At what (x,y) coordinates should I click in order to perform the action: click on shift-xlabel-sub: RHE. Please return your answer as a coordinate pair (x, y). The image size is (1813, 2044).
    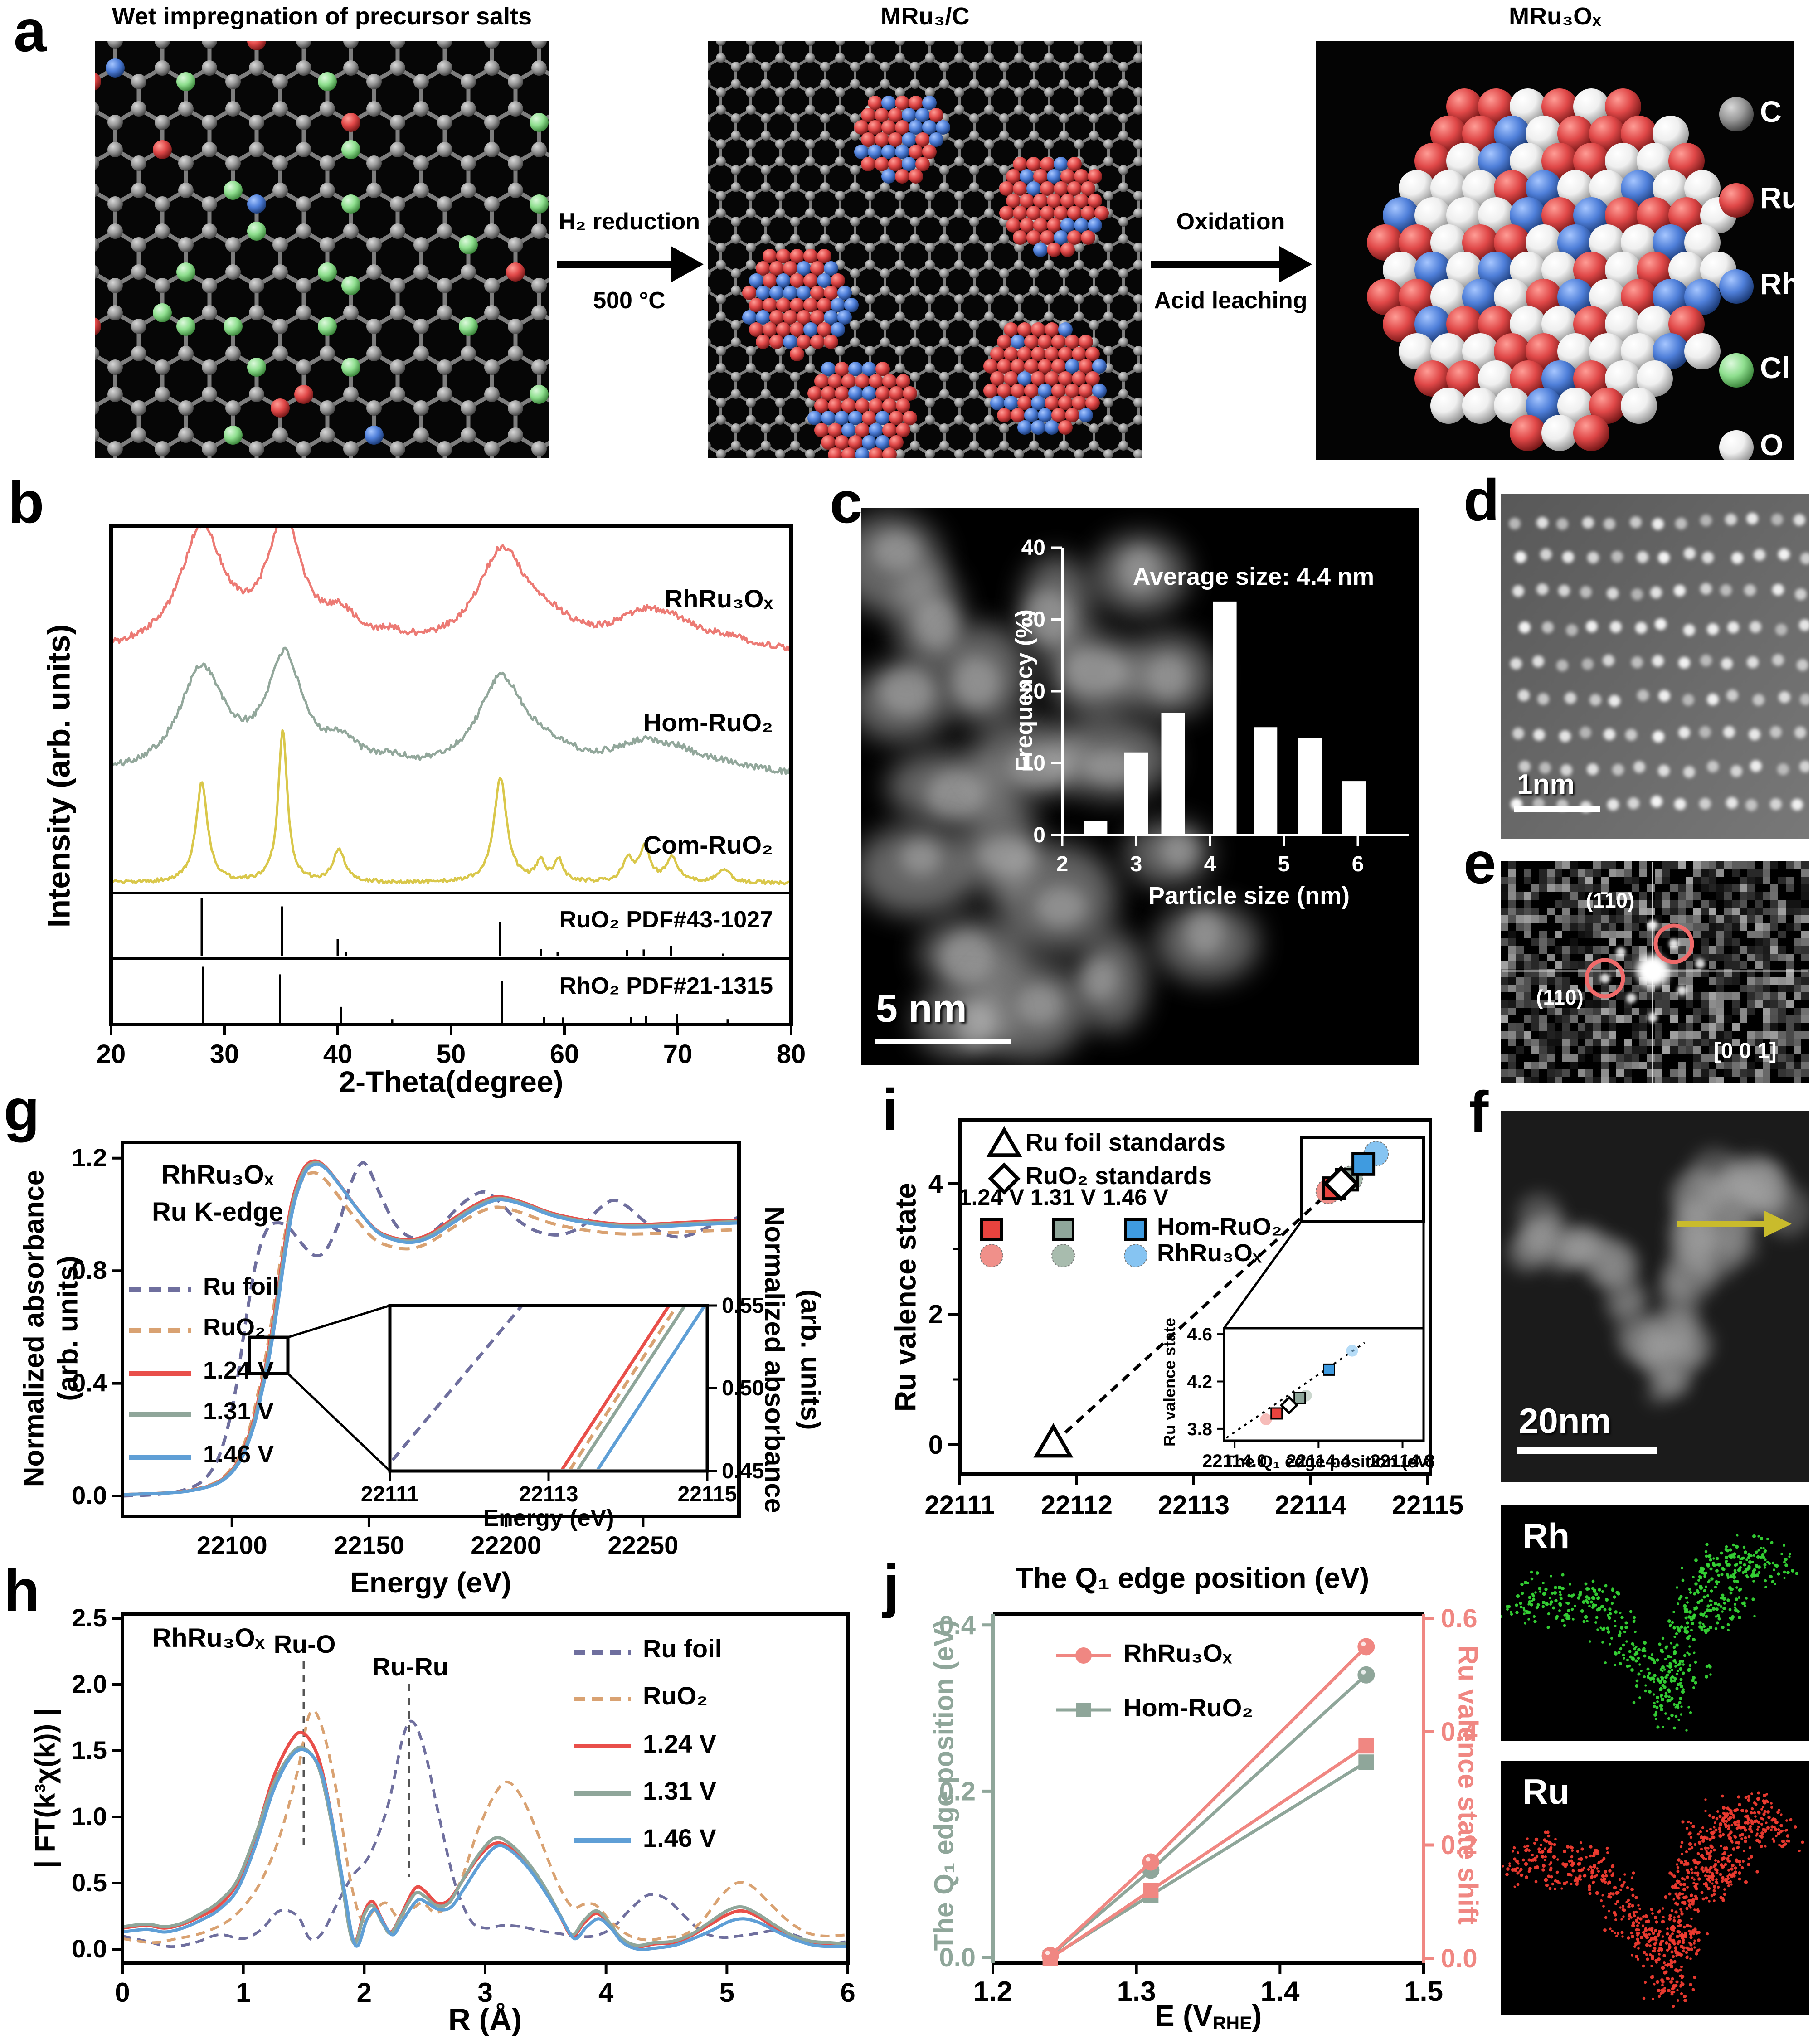
    Looking at the image, I should click on (1232, 2023).